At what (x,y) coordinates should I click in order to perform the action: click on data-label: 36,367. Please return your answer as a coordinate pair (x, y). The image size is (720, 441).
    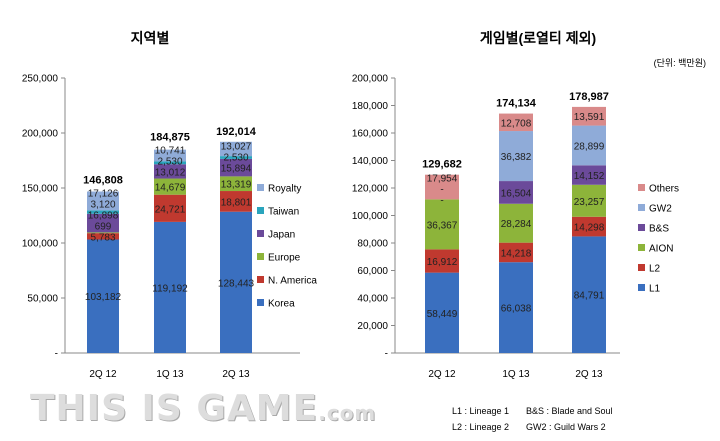
    Looking at the image, I should click on (442, 225).